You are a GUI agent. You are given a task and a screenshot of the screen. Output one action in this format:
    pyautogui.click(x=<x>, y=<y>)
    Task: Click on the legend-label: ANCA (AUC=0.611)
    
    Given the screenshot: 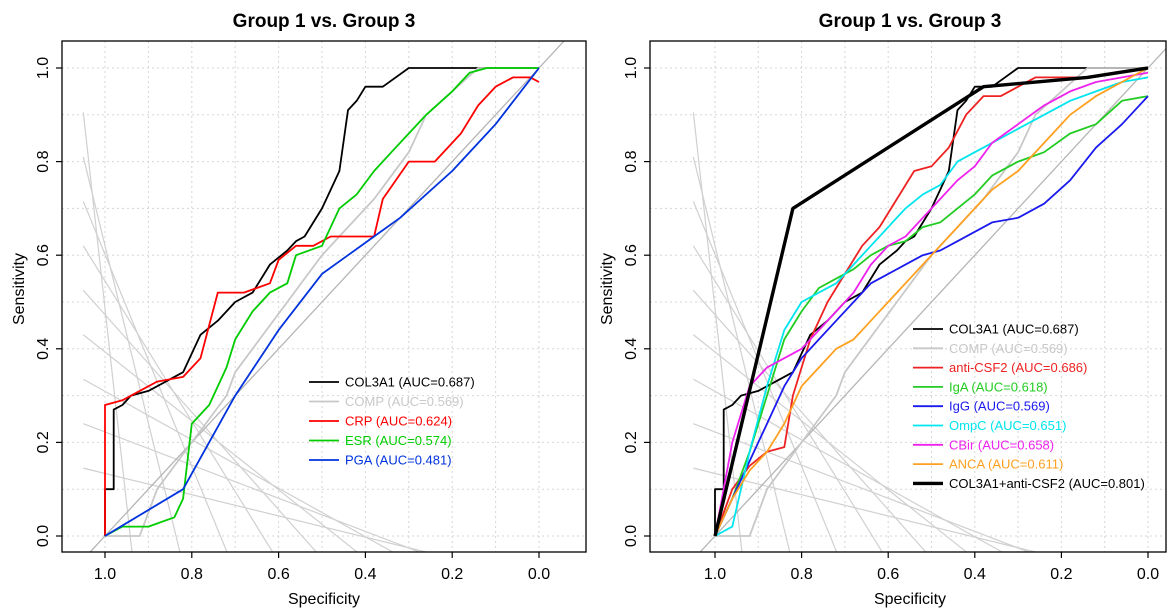 What is the action you would take?
    pyautogui.click(x=1006, y=464)
    